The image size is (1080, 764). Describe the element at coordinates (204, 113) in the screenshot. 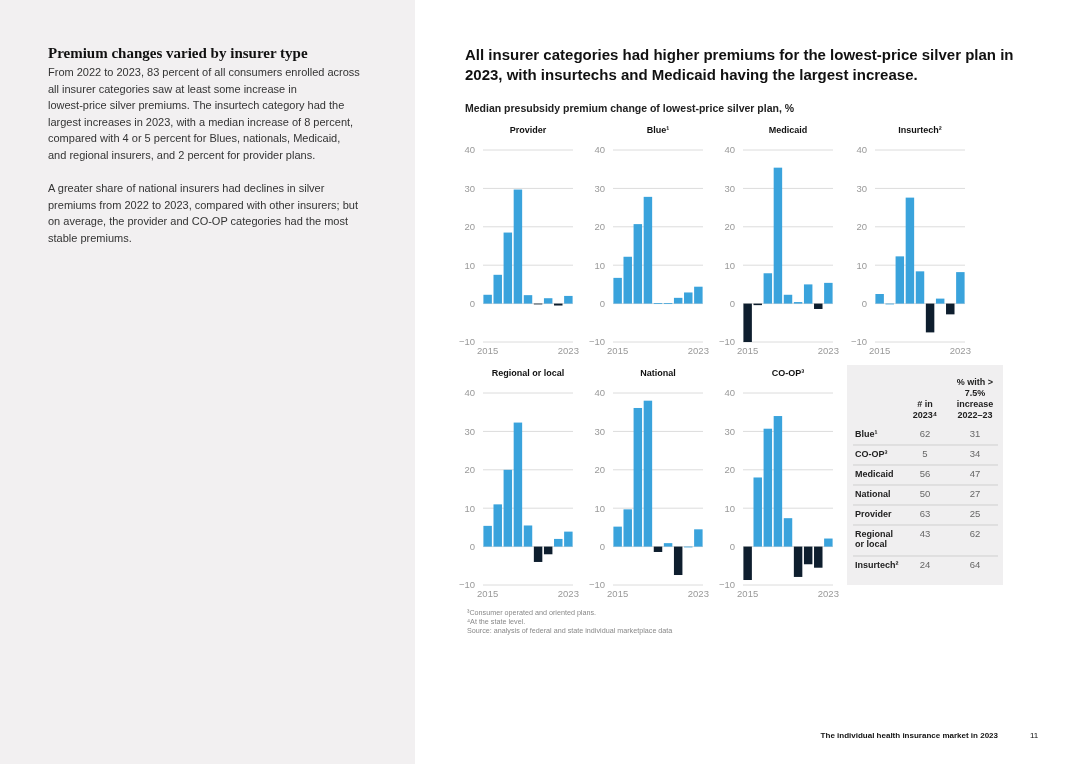

I see `text: From 2022 to 2023, 83 percent of all consumers enrolled across all insurer categories saw at least some increase in lowest-price silver premiums. The insurtech category had the largest increases in 2023, with a median increase of 8 percent, compared with 4 or 5 percent for Blues, nationals, Medicaid, and regional insurers, and 2 percent for provider plans.` at that location.